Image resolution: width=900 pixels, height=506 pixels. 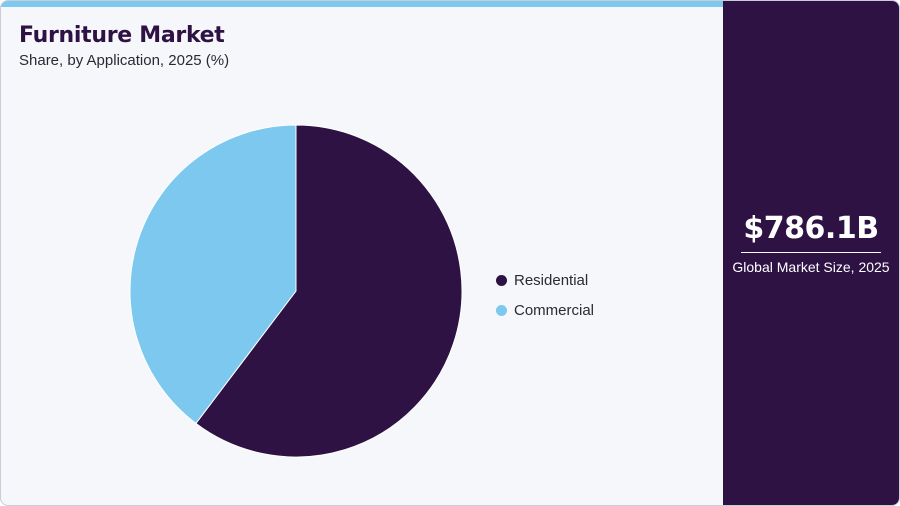 I want to click on accent-strip, so click(x=362, y=4).